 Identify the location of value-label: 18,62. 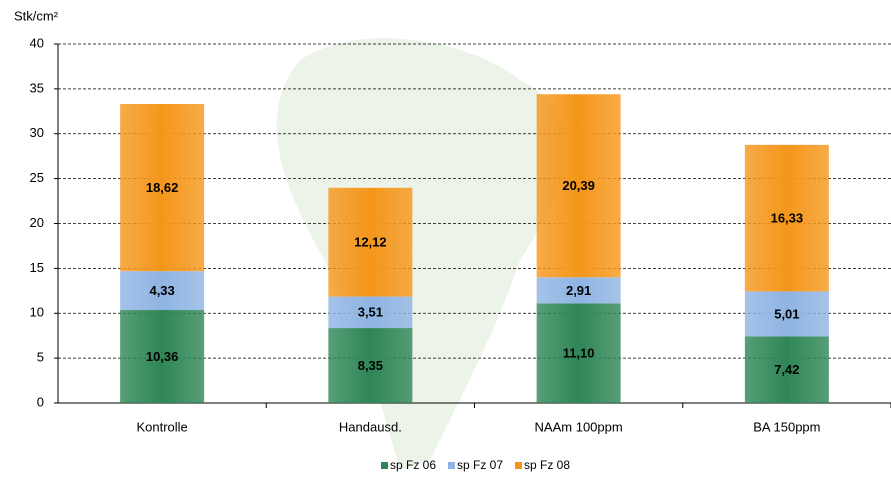
(162, 187).